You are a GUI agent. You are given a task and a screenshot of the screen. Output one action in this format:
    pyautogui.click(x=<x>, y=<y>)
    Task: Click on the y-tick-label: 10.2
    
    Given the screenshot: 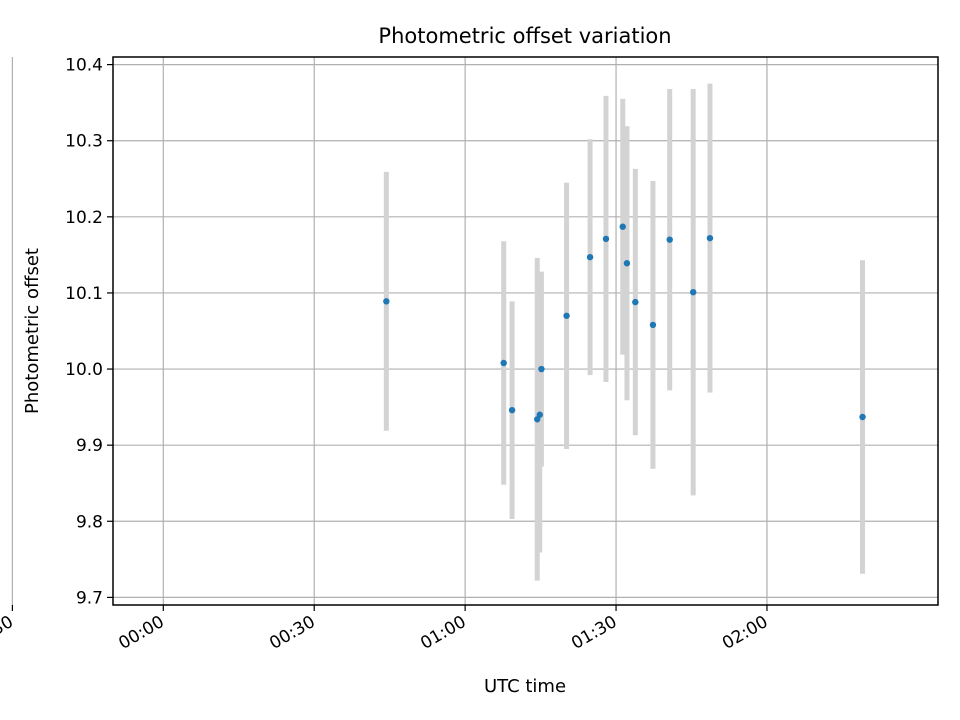 What is the action you would take?
    pyautogui.click(x=84, y=218)
    